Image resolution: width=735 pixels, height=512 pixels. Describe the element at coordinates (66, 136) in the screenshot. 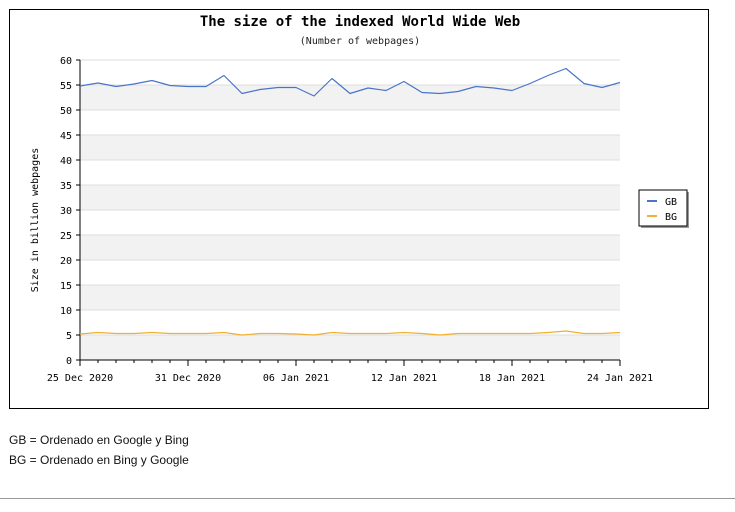

I see `y-tick-label: 45` at that location.